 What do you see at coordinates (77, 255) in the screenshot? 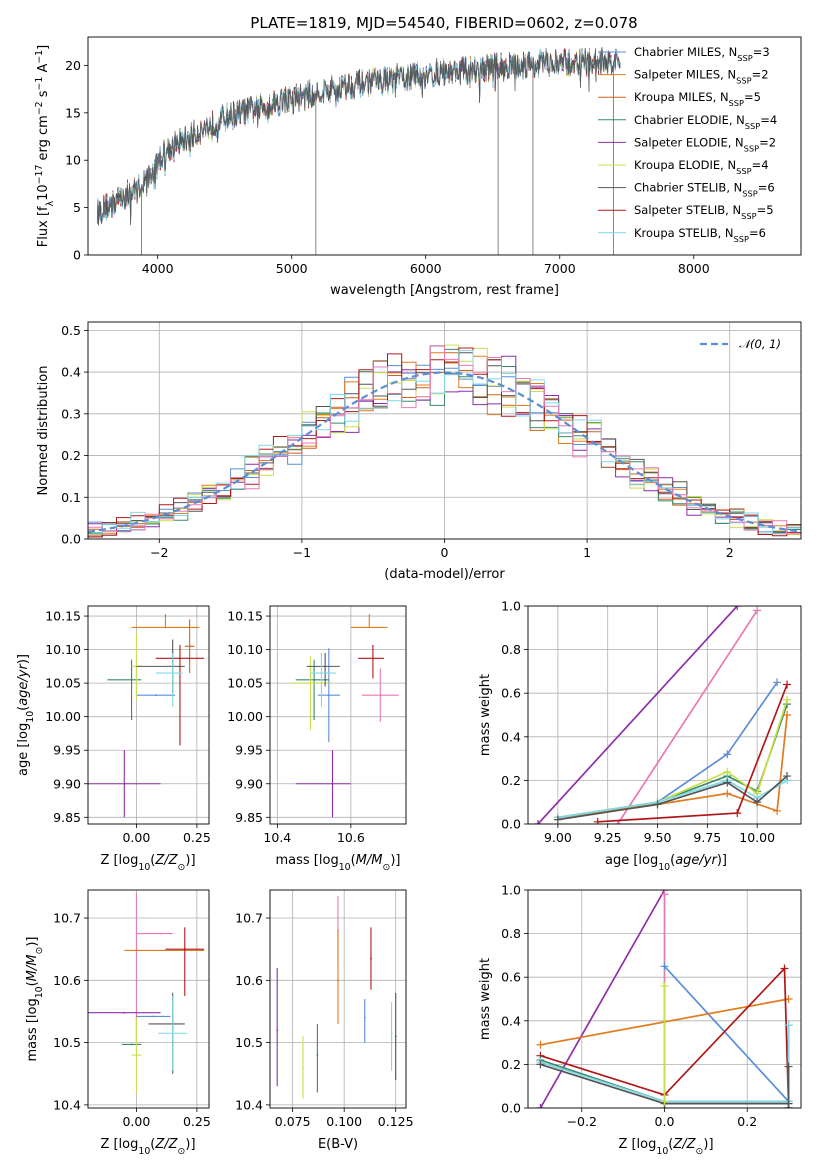
I see `y-tick-label: 0` at bounding box center [77, 255].